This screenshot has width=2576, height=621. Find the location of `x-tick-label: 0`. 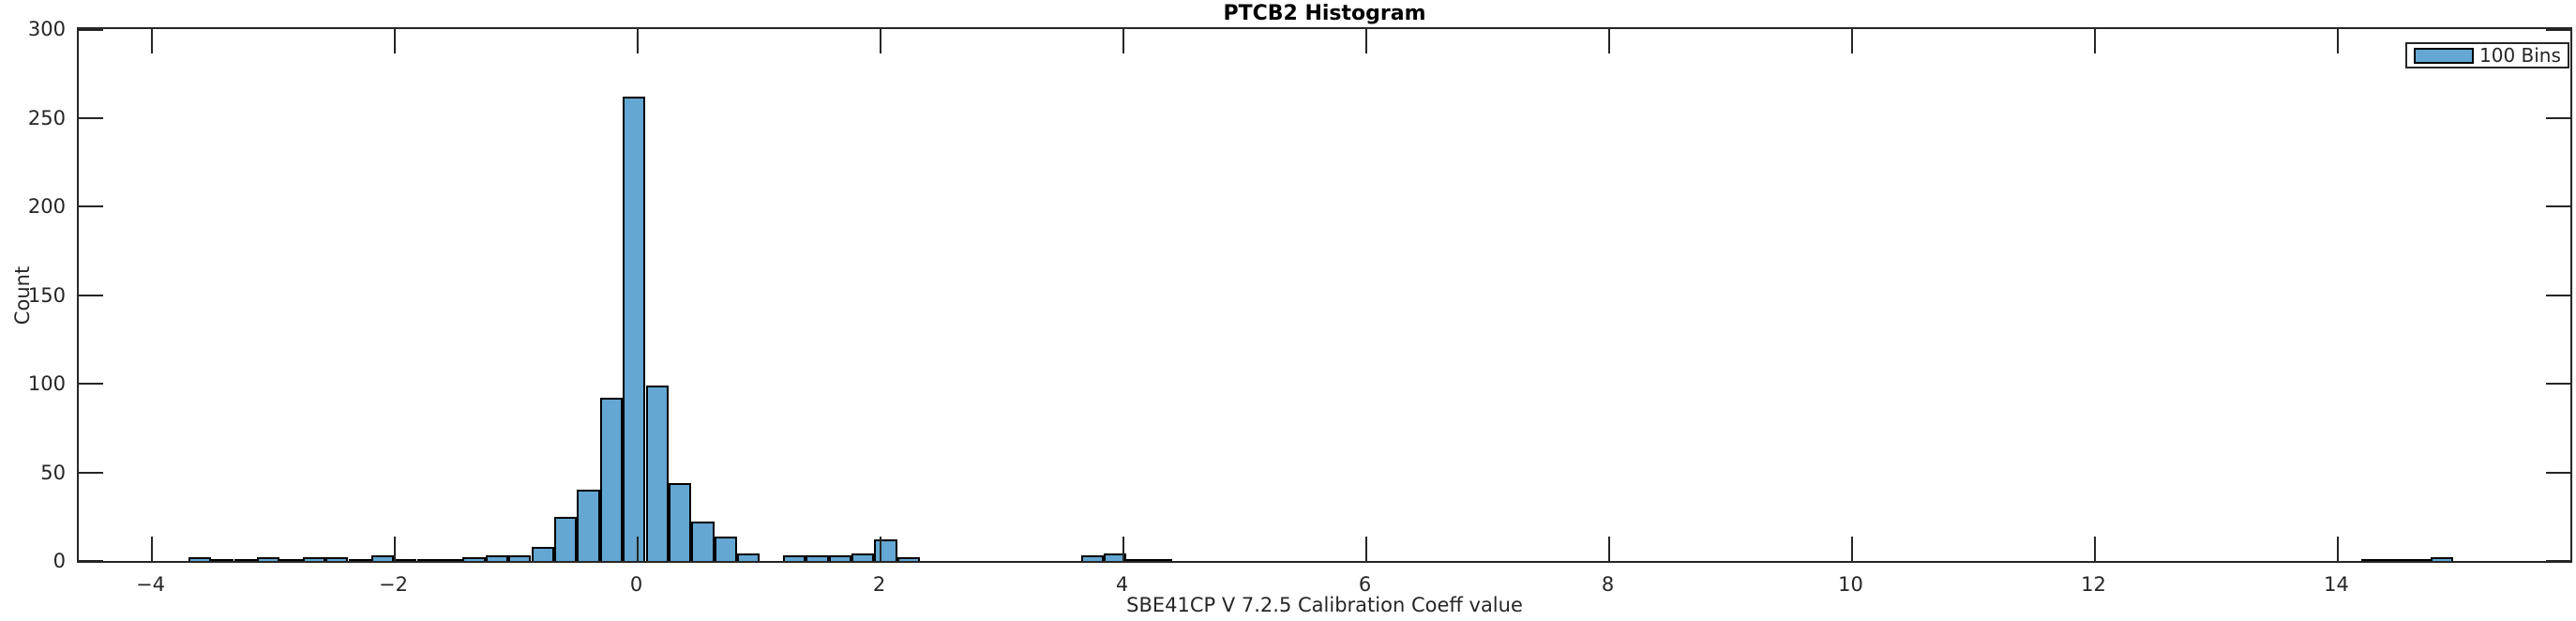

x-tick-label: 0 is located at coordinates (636, 584).